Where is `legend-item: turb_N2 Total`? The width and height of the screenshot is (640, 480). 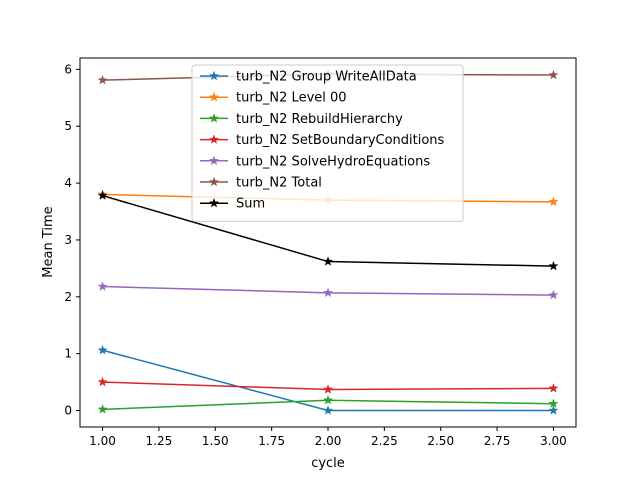 legend-item: turb_N2 Total is located at coordinates (261, 183).